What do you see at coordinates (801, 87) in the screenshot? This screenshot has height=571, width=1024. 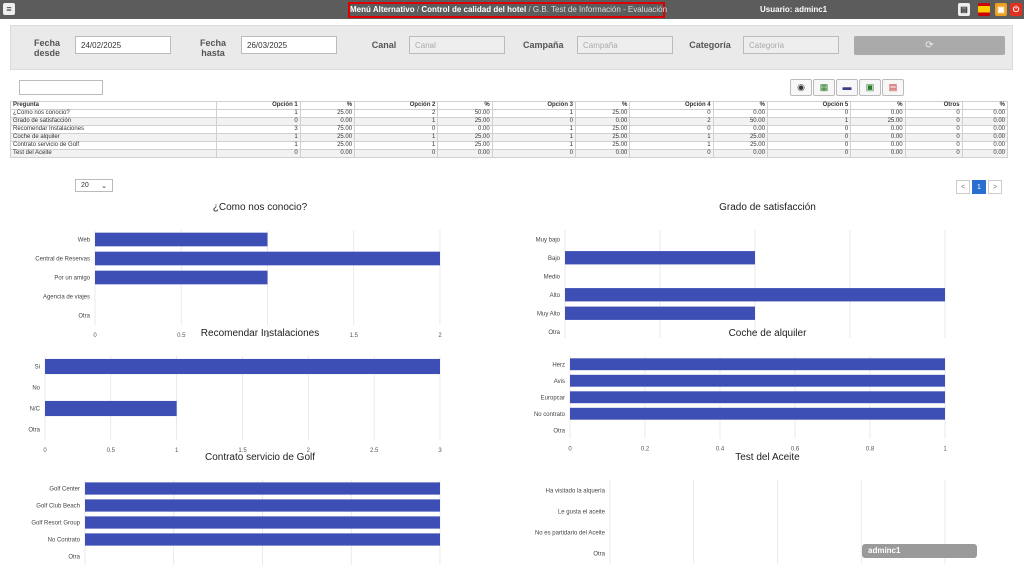 I see `view-icon: ◉` at bounding box center [801, 87].